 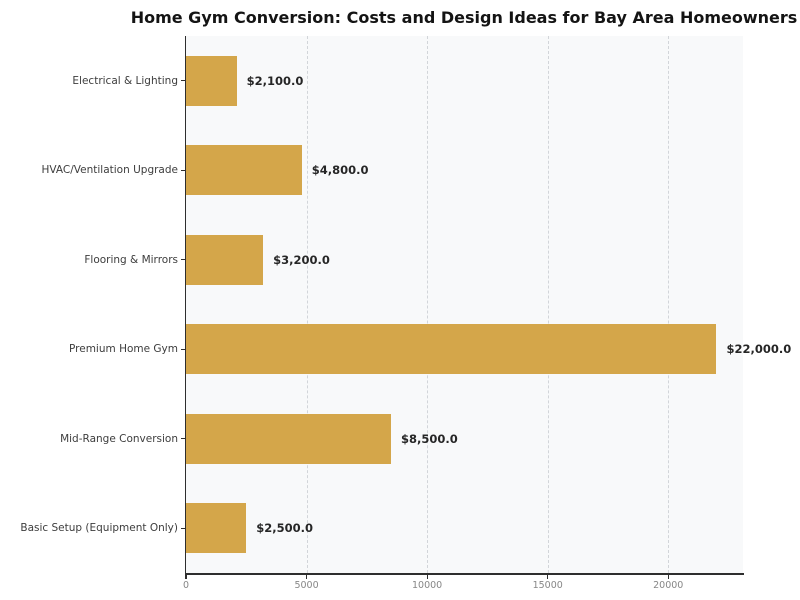 What do you see at coordinates (131, 259) in the screenshot?
I see `y-category-label: Flooring & Mirrors` at bounding box center [131, 259].